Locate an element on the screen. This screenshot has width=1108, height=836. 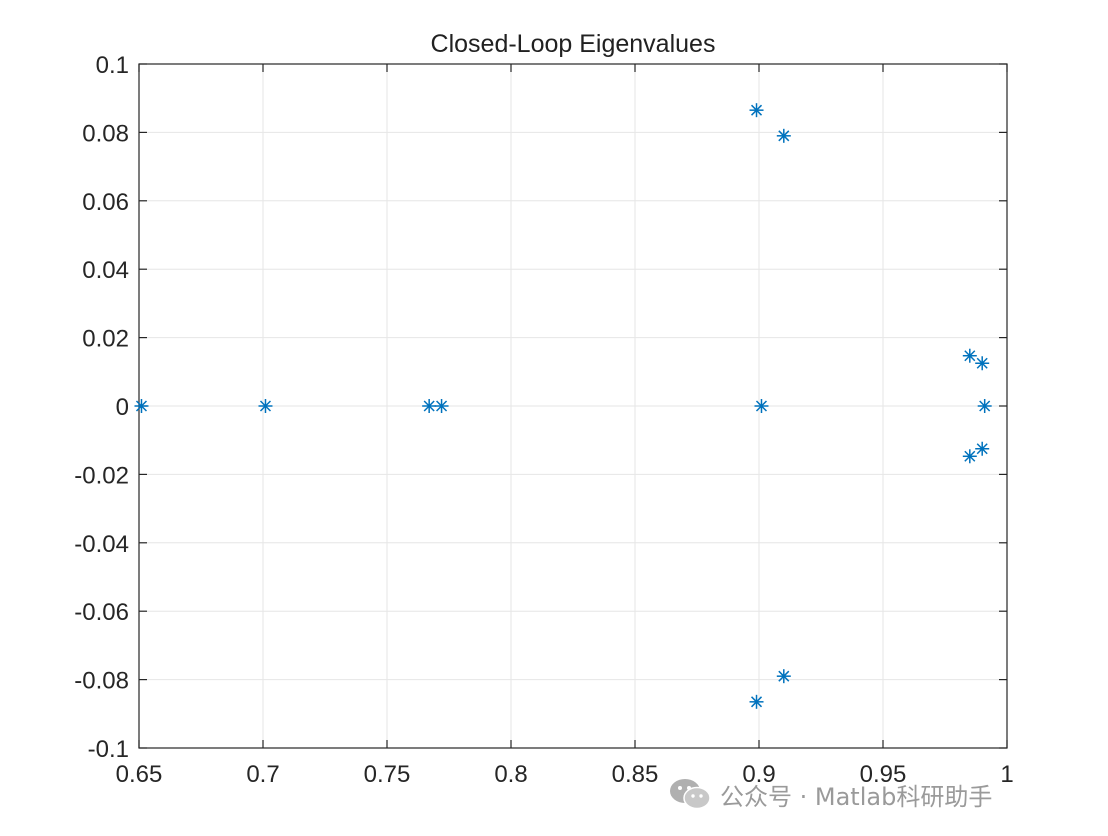
y-tick-label: 0.04 is located at coordinates (105, 270).